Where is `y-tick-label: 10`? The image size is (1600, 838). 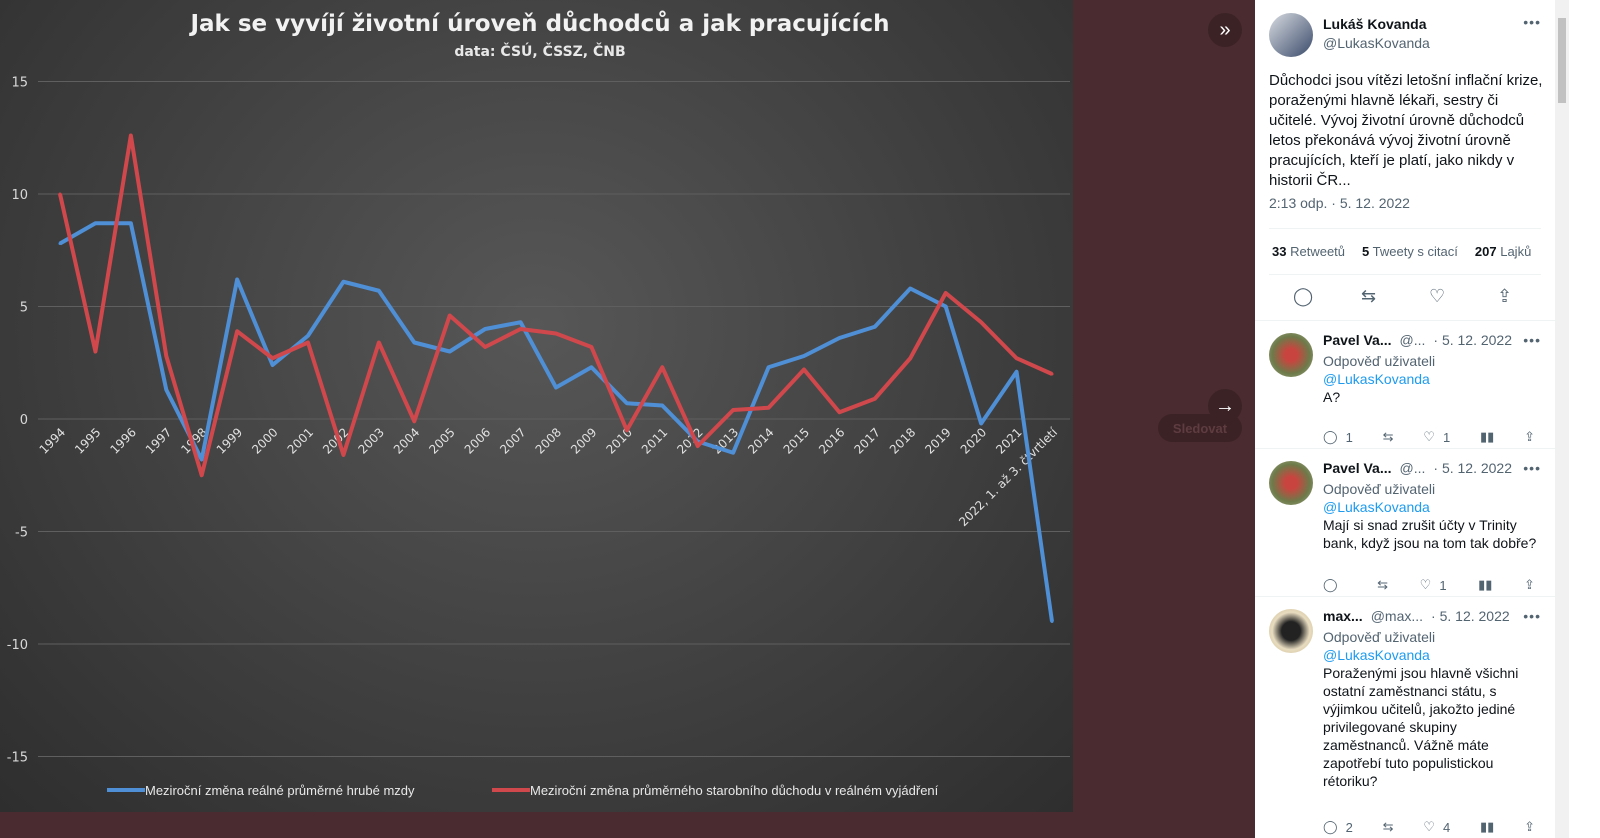
y-tick-label: 10 is located at coordinates (19, 195).